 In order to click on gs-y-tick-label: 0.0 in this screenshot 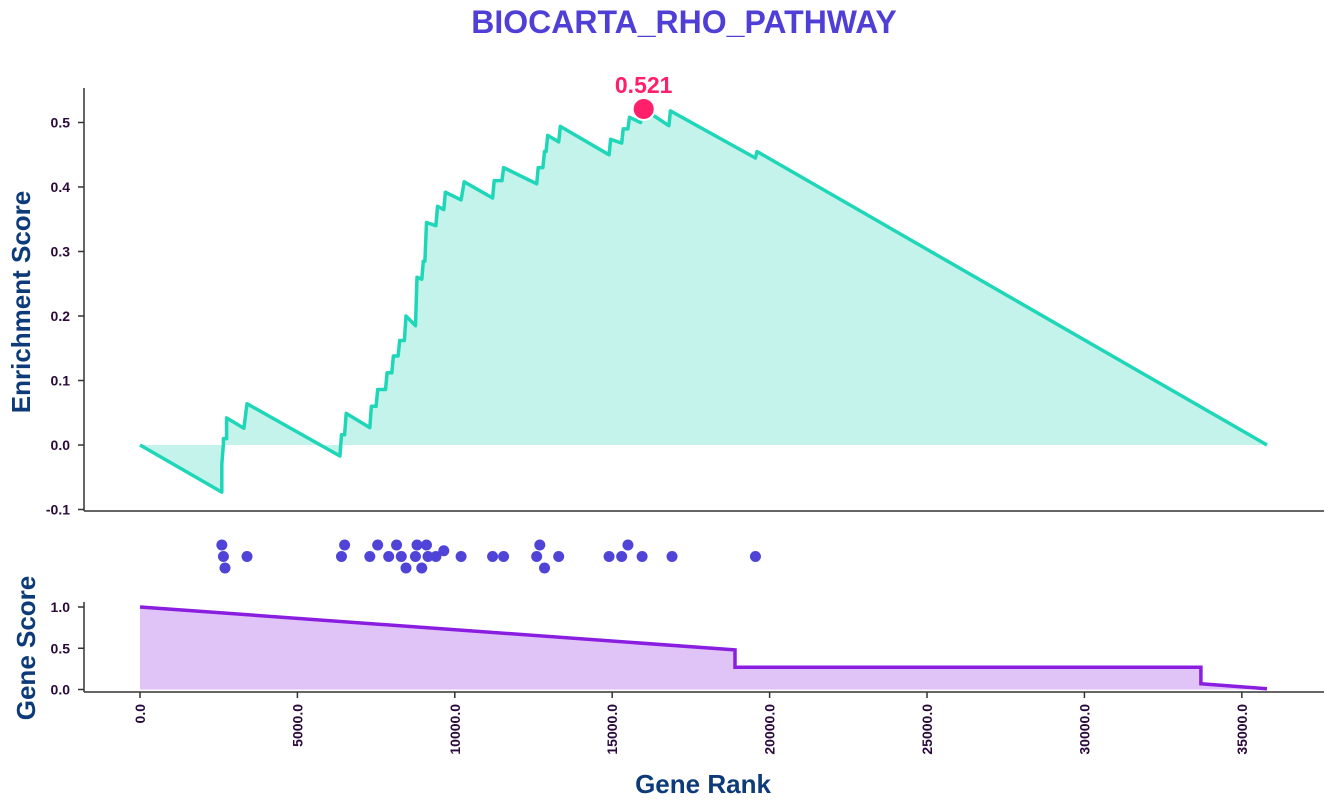, I will do `click(61, 690)`.